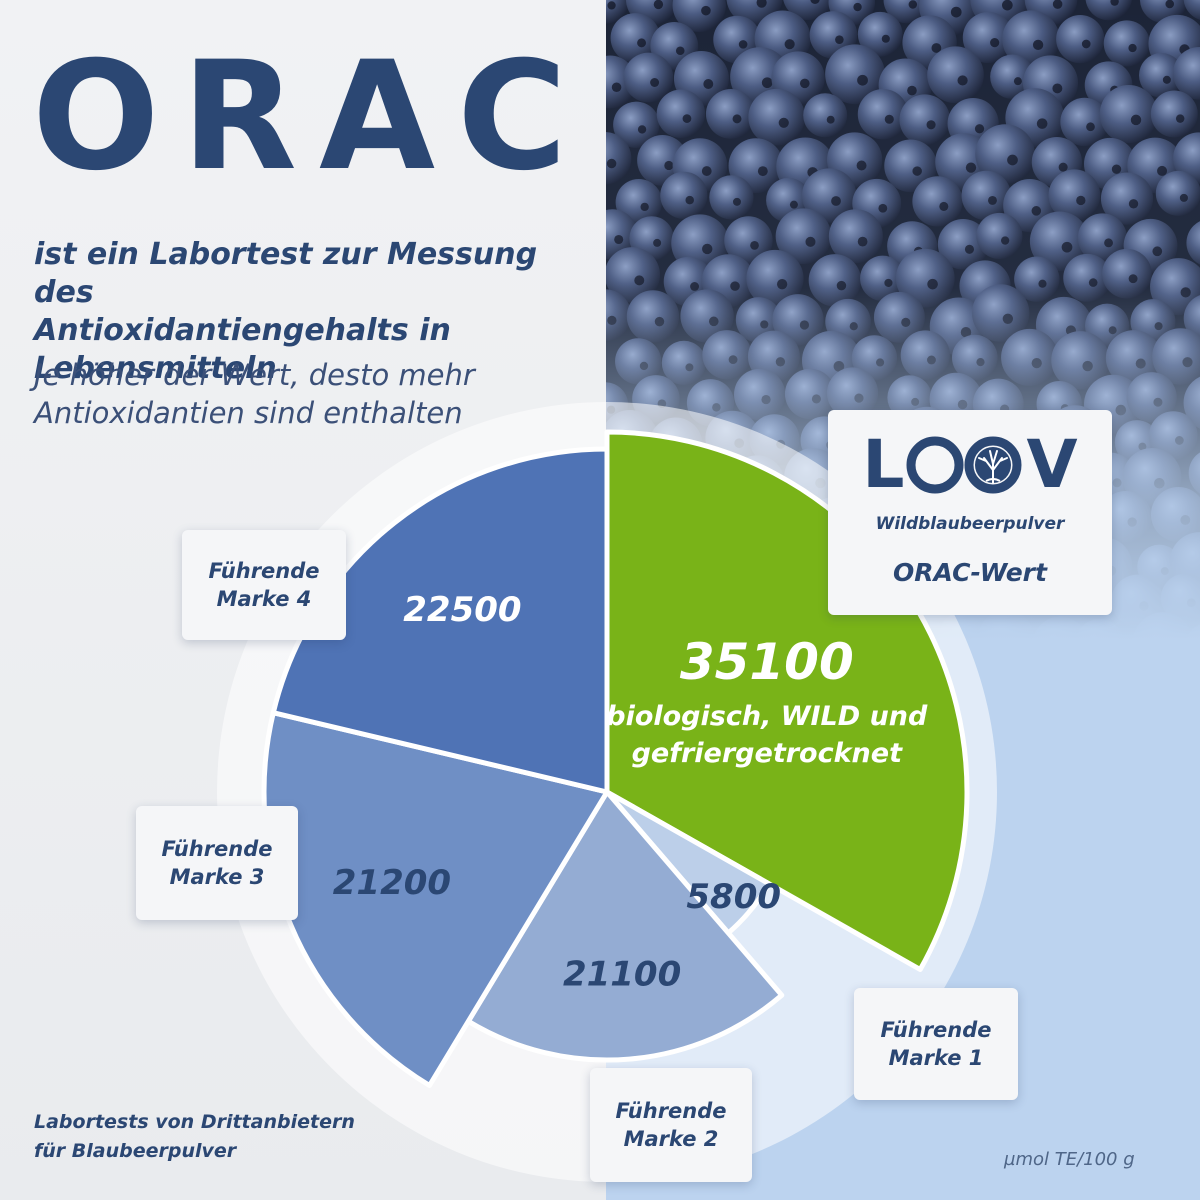 This screenshot has height=1200, width=1200. Describe the element at coordinates (248, 413) in the screenshot. I see `intro-line: Antioxidantien sind enthalten` at that location.